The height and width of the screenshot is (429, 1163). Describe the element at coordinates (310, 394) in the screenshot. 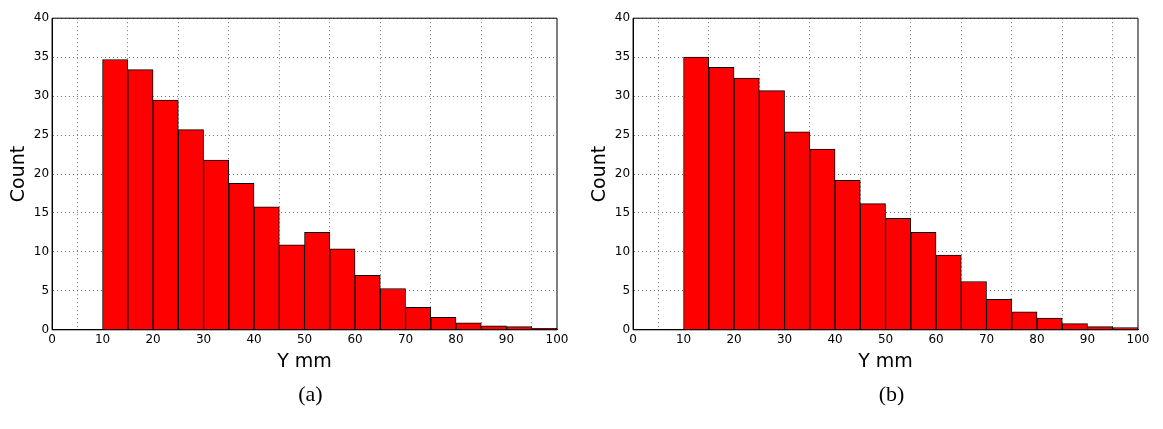

I see `text: (a)` at that location.